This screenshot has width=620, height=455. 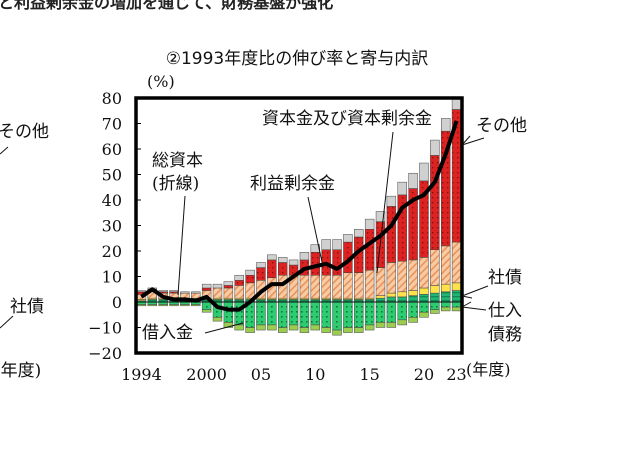 I want to click on trade-payables-arrow, so click(x=474, y=308).